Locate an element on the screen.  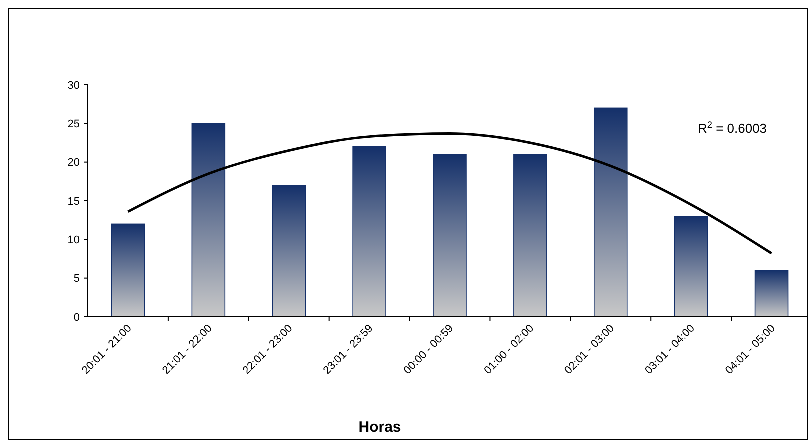
y-tick-label: 20 is located at coordinates (74, 163).